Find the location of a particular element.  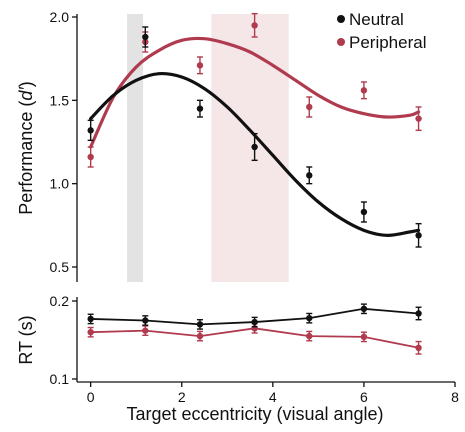

y-tick-label: 2.0 is located at coordinates (60, 17).